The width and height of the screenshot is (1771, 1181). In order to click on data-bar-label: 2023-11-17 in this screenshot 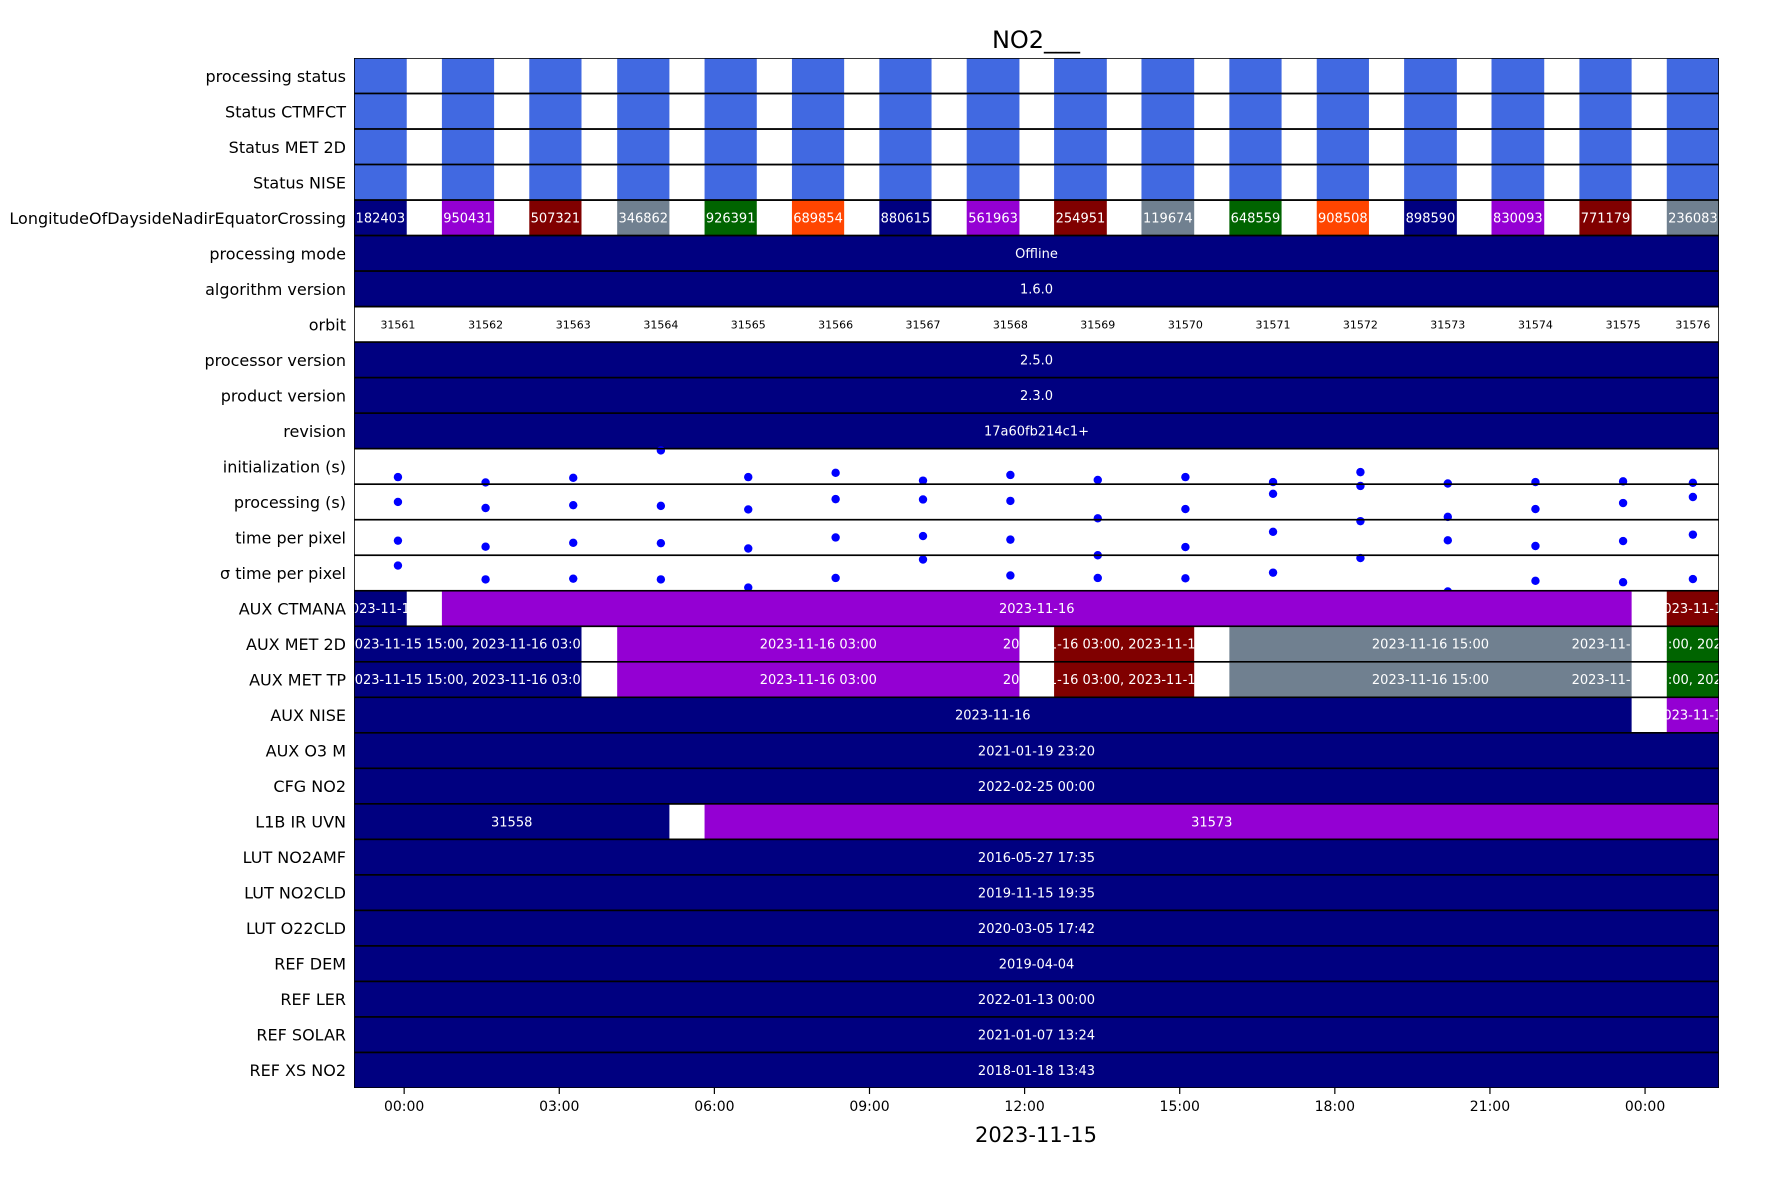, I will do `click(1693, 609)`.